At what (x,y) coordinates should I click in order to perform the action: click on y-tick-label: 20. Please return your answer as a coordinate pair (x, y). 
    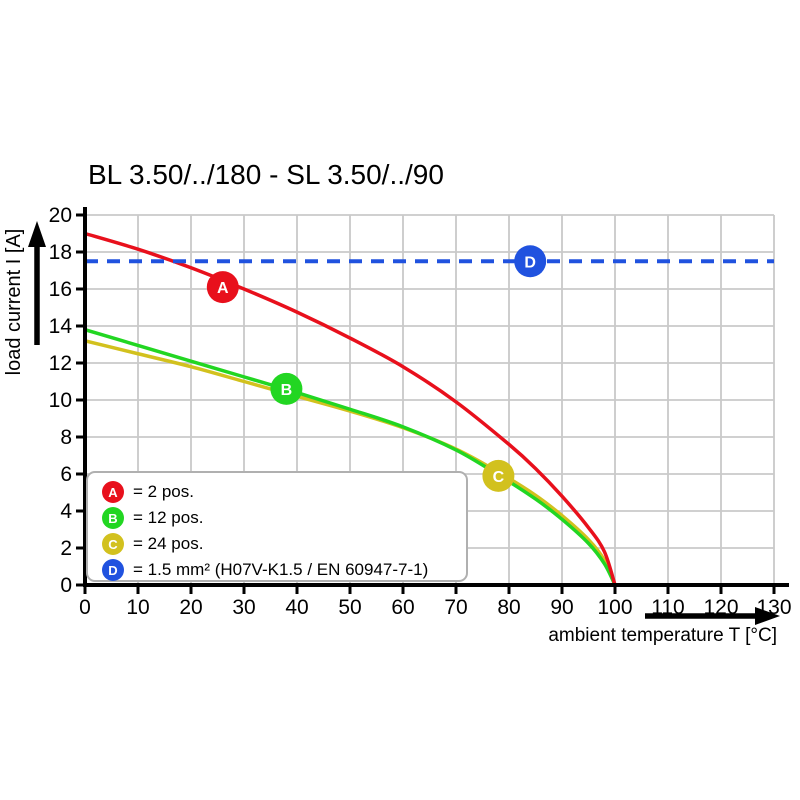
    Looking at the image, I should click on (60, 215).